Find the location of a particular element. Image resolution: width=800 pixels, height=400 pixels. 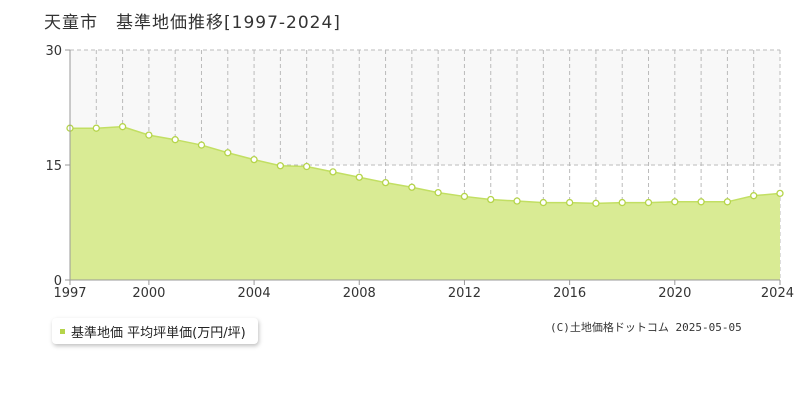

legend: 基準地価 平均坪単価(万円/坪) is located at coordinates (155, 331).